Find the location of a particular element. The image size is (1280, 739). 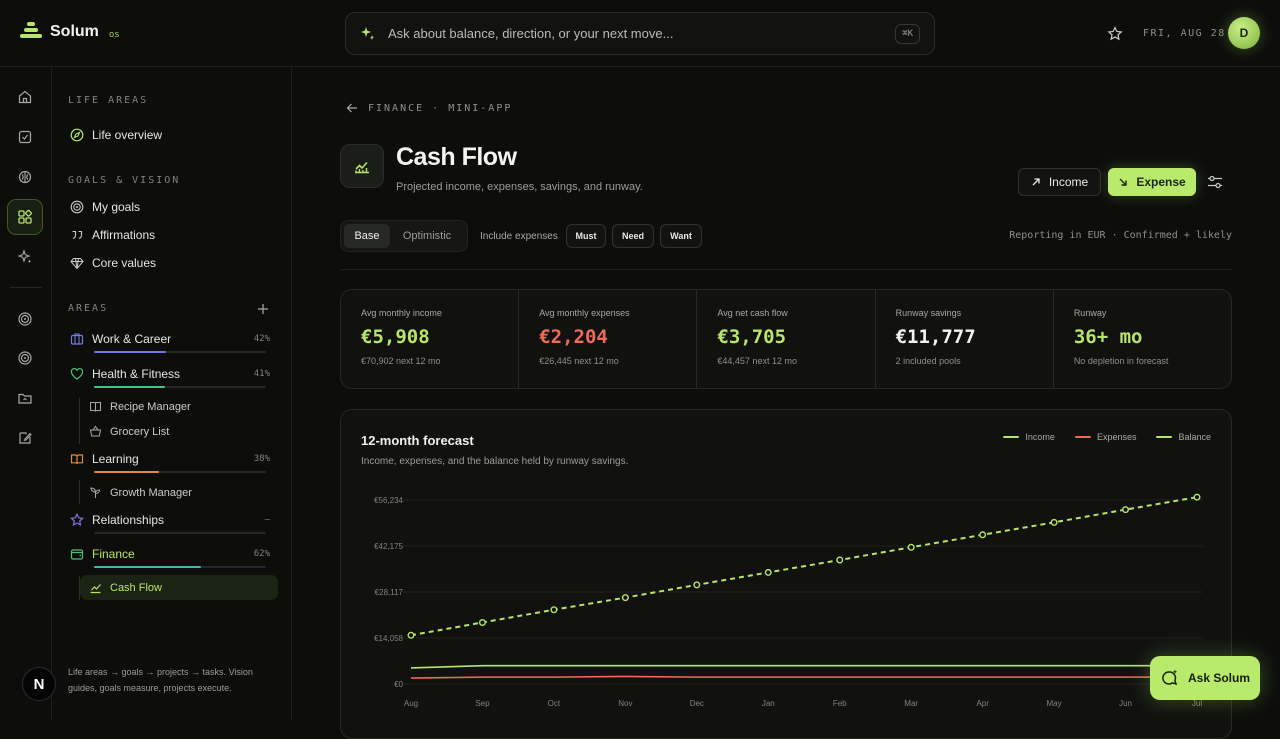

stat-note: 2 included pools is located at coordinates (928, 361).